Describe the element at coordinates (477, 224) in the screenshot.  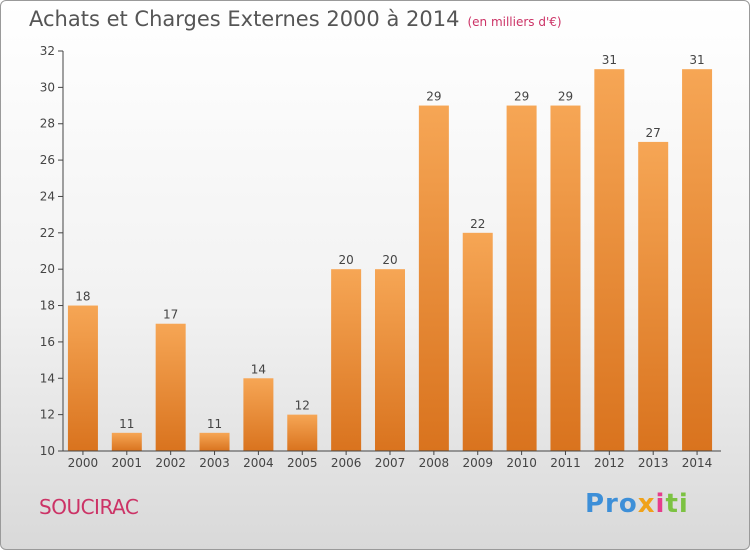
I see `bar-value-label: 22` at that location.